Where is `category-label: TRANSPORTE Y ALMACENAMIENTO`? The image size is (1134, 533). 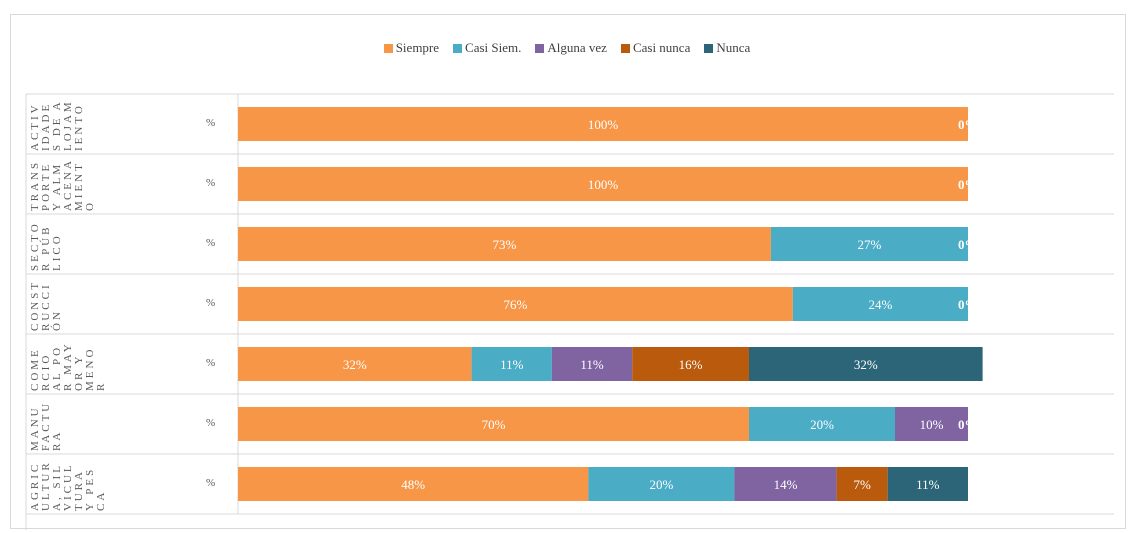
category-label: TRANSPORTE Y ALMACENAMIENTO is located at coordinates (63, 184).